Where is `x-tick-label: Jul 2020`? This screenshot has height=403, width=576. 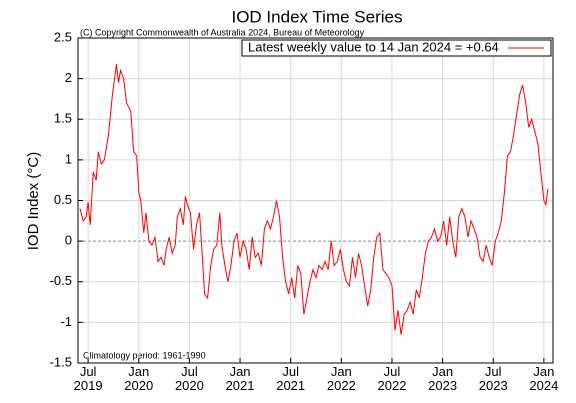 x-tick-label: Jul 2020 is located at coordinates (189, 378).